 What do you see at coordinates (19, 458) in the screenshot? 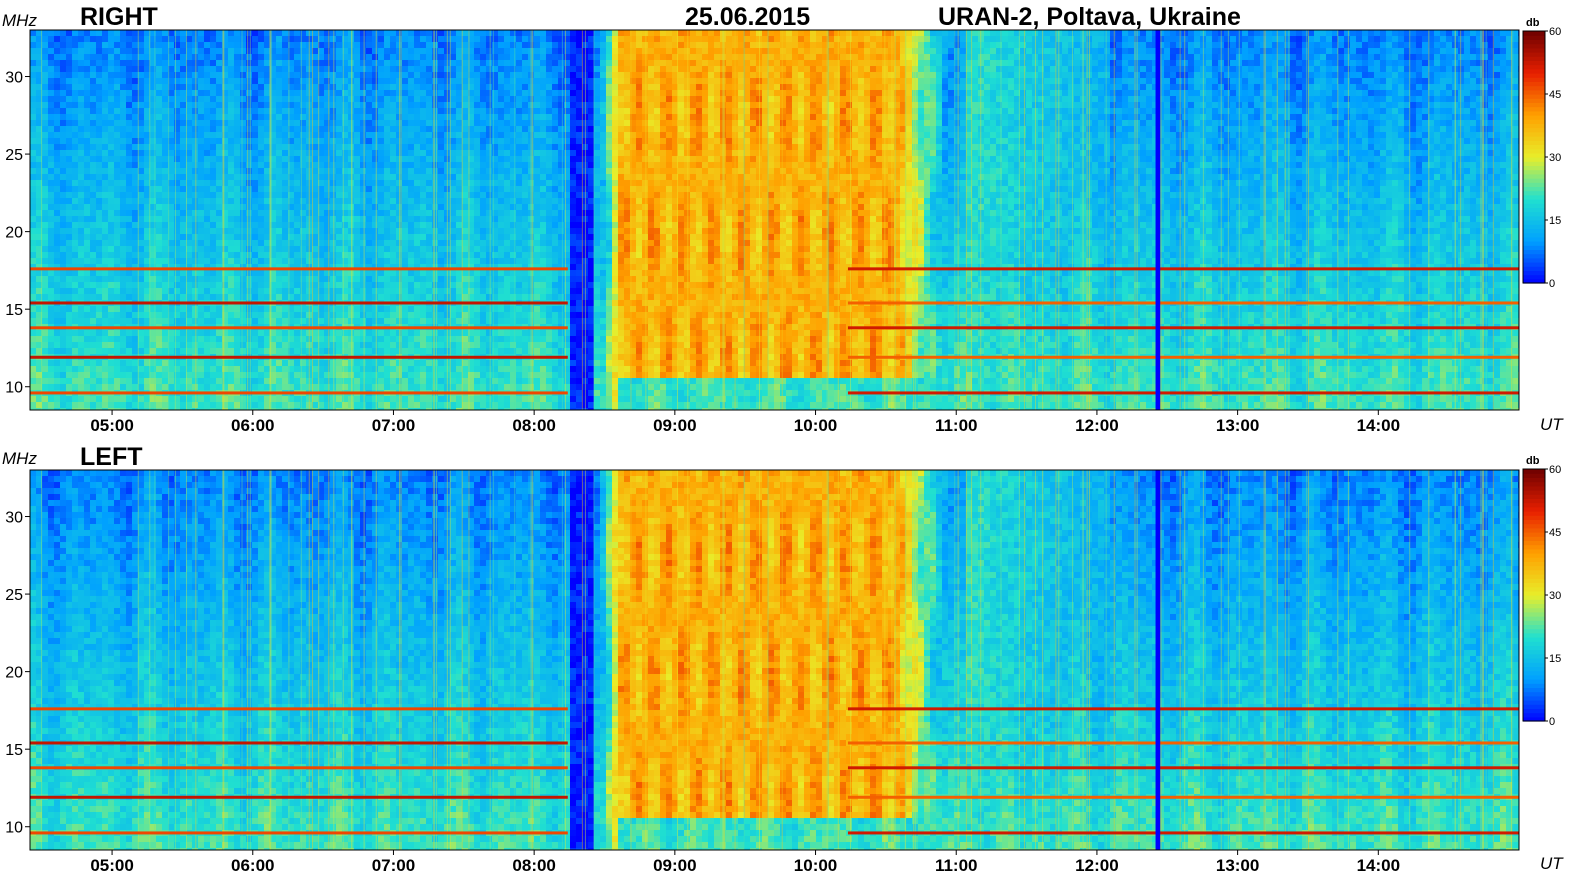
I see `y-unit-left: MHz` at bounding box center [19, 458].